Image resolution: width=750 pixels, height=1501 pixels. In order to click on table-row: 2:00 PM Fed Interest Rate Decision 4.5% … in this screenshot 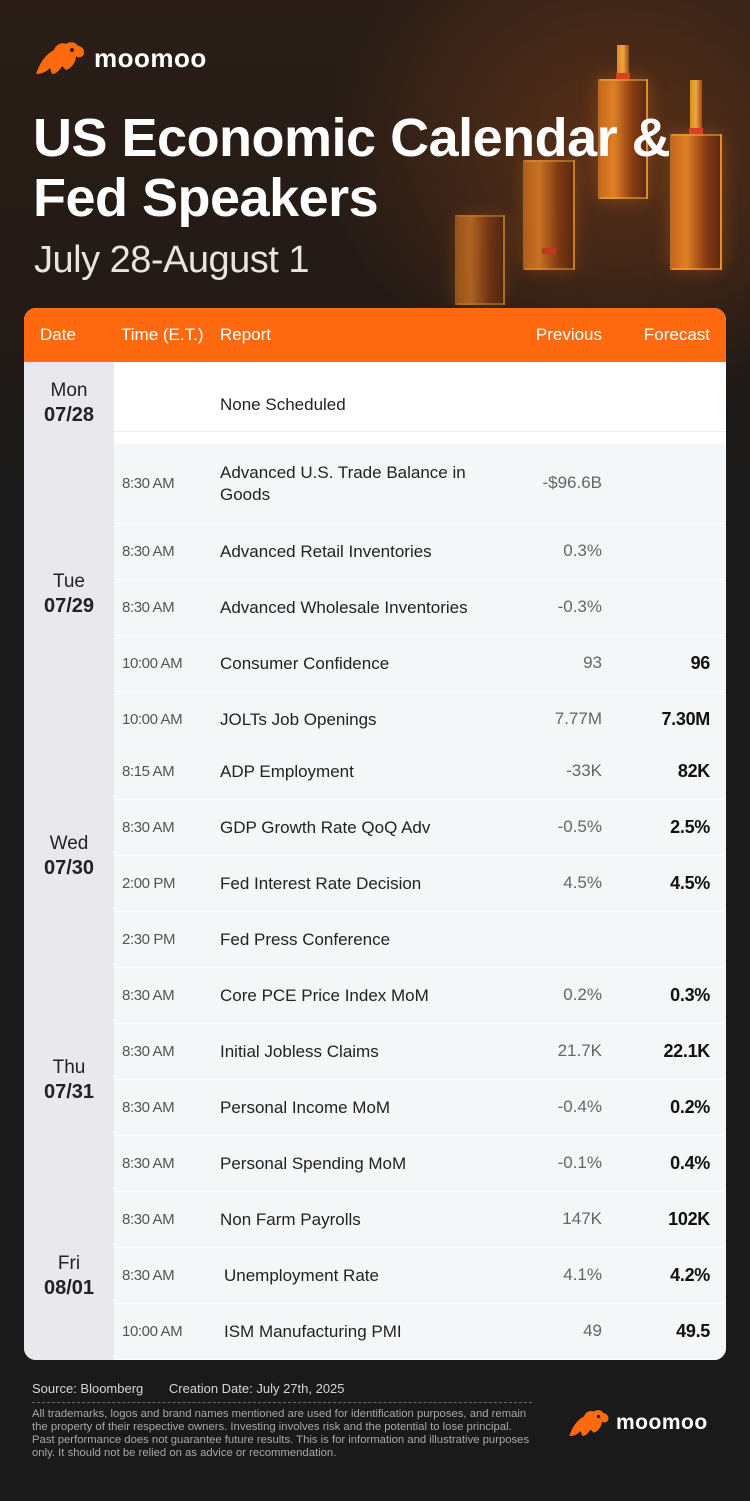, I will do `click(420, 884)`.